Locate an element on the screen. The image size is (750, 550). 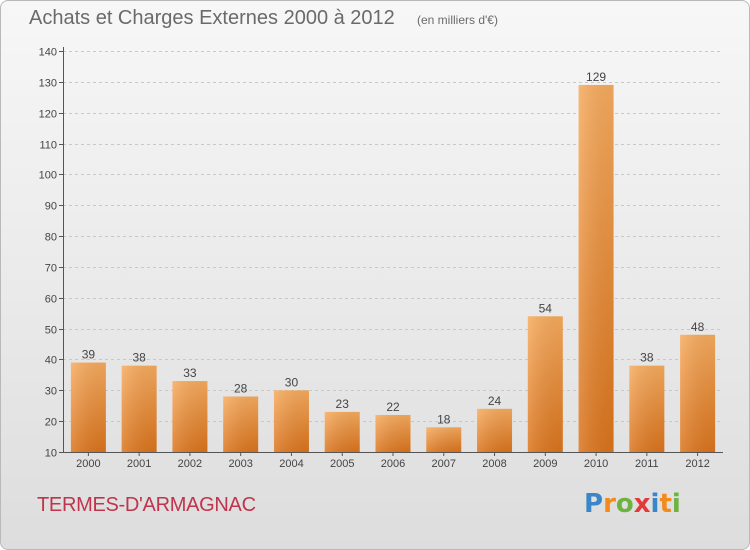
y-tick-label: 120 is located at coordinates (48, 115).